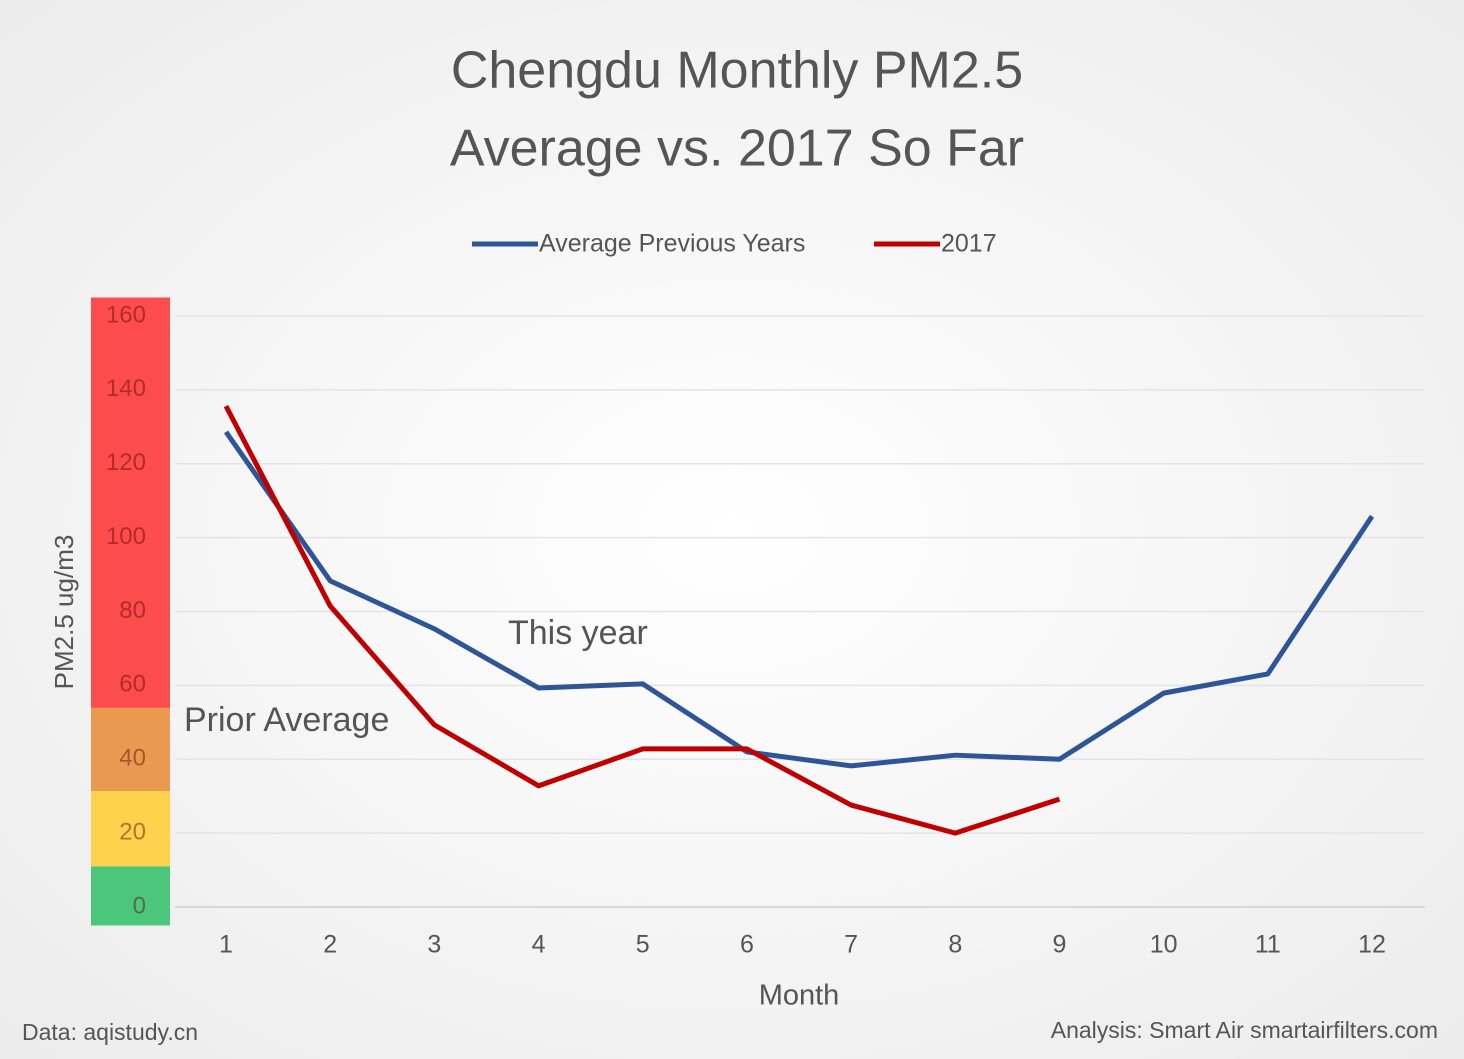 The image size is (1464, 1059). Describe the element at coordinates (132, 831) in the screenshot. I see `y-tick-label: 20` at that location.